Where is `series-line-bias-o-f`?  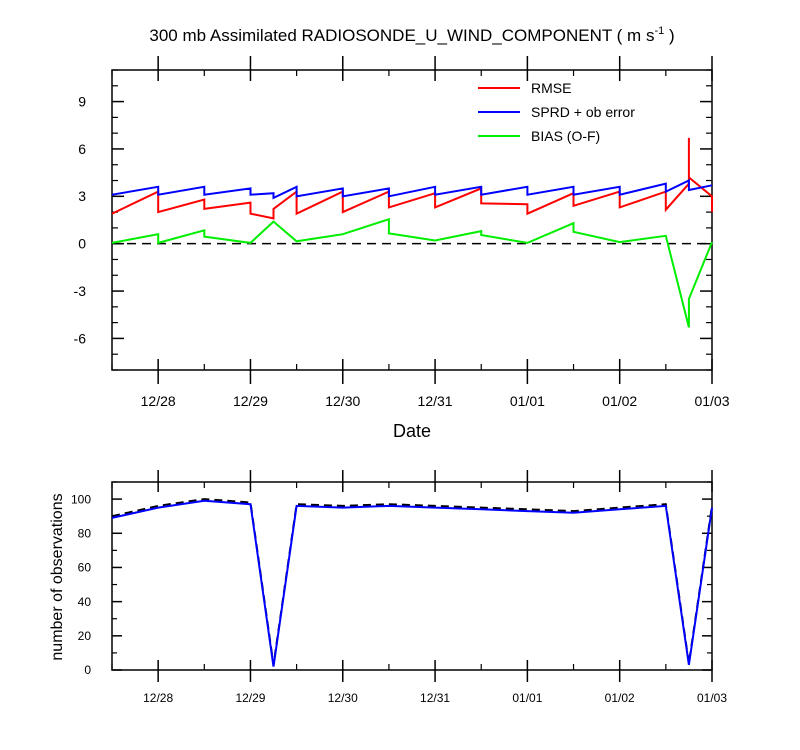 series-line-bias-o-f is located at coordinates (412, 272).